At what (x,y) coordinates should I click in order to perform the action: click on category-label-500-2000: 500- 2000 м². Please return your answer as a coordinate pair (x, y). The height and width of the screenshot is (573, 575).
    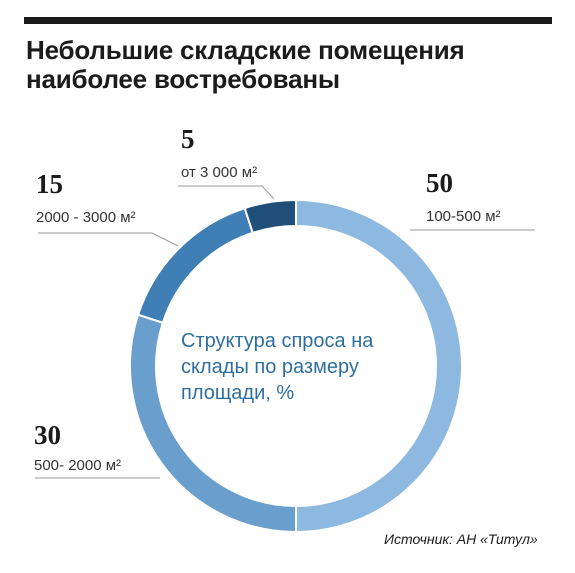
    Looking at the image, I should click on (78, 465).